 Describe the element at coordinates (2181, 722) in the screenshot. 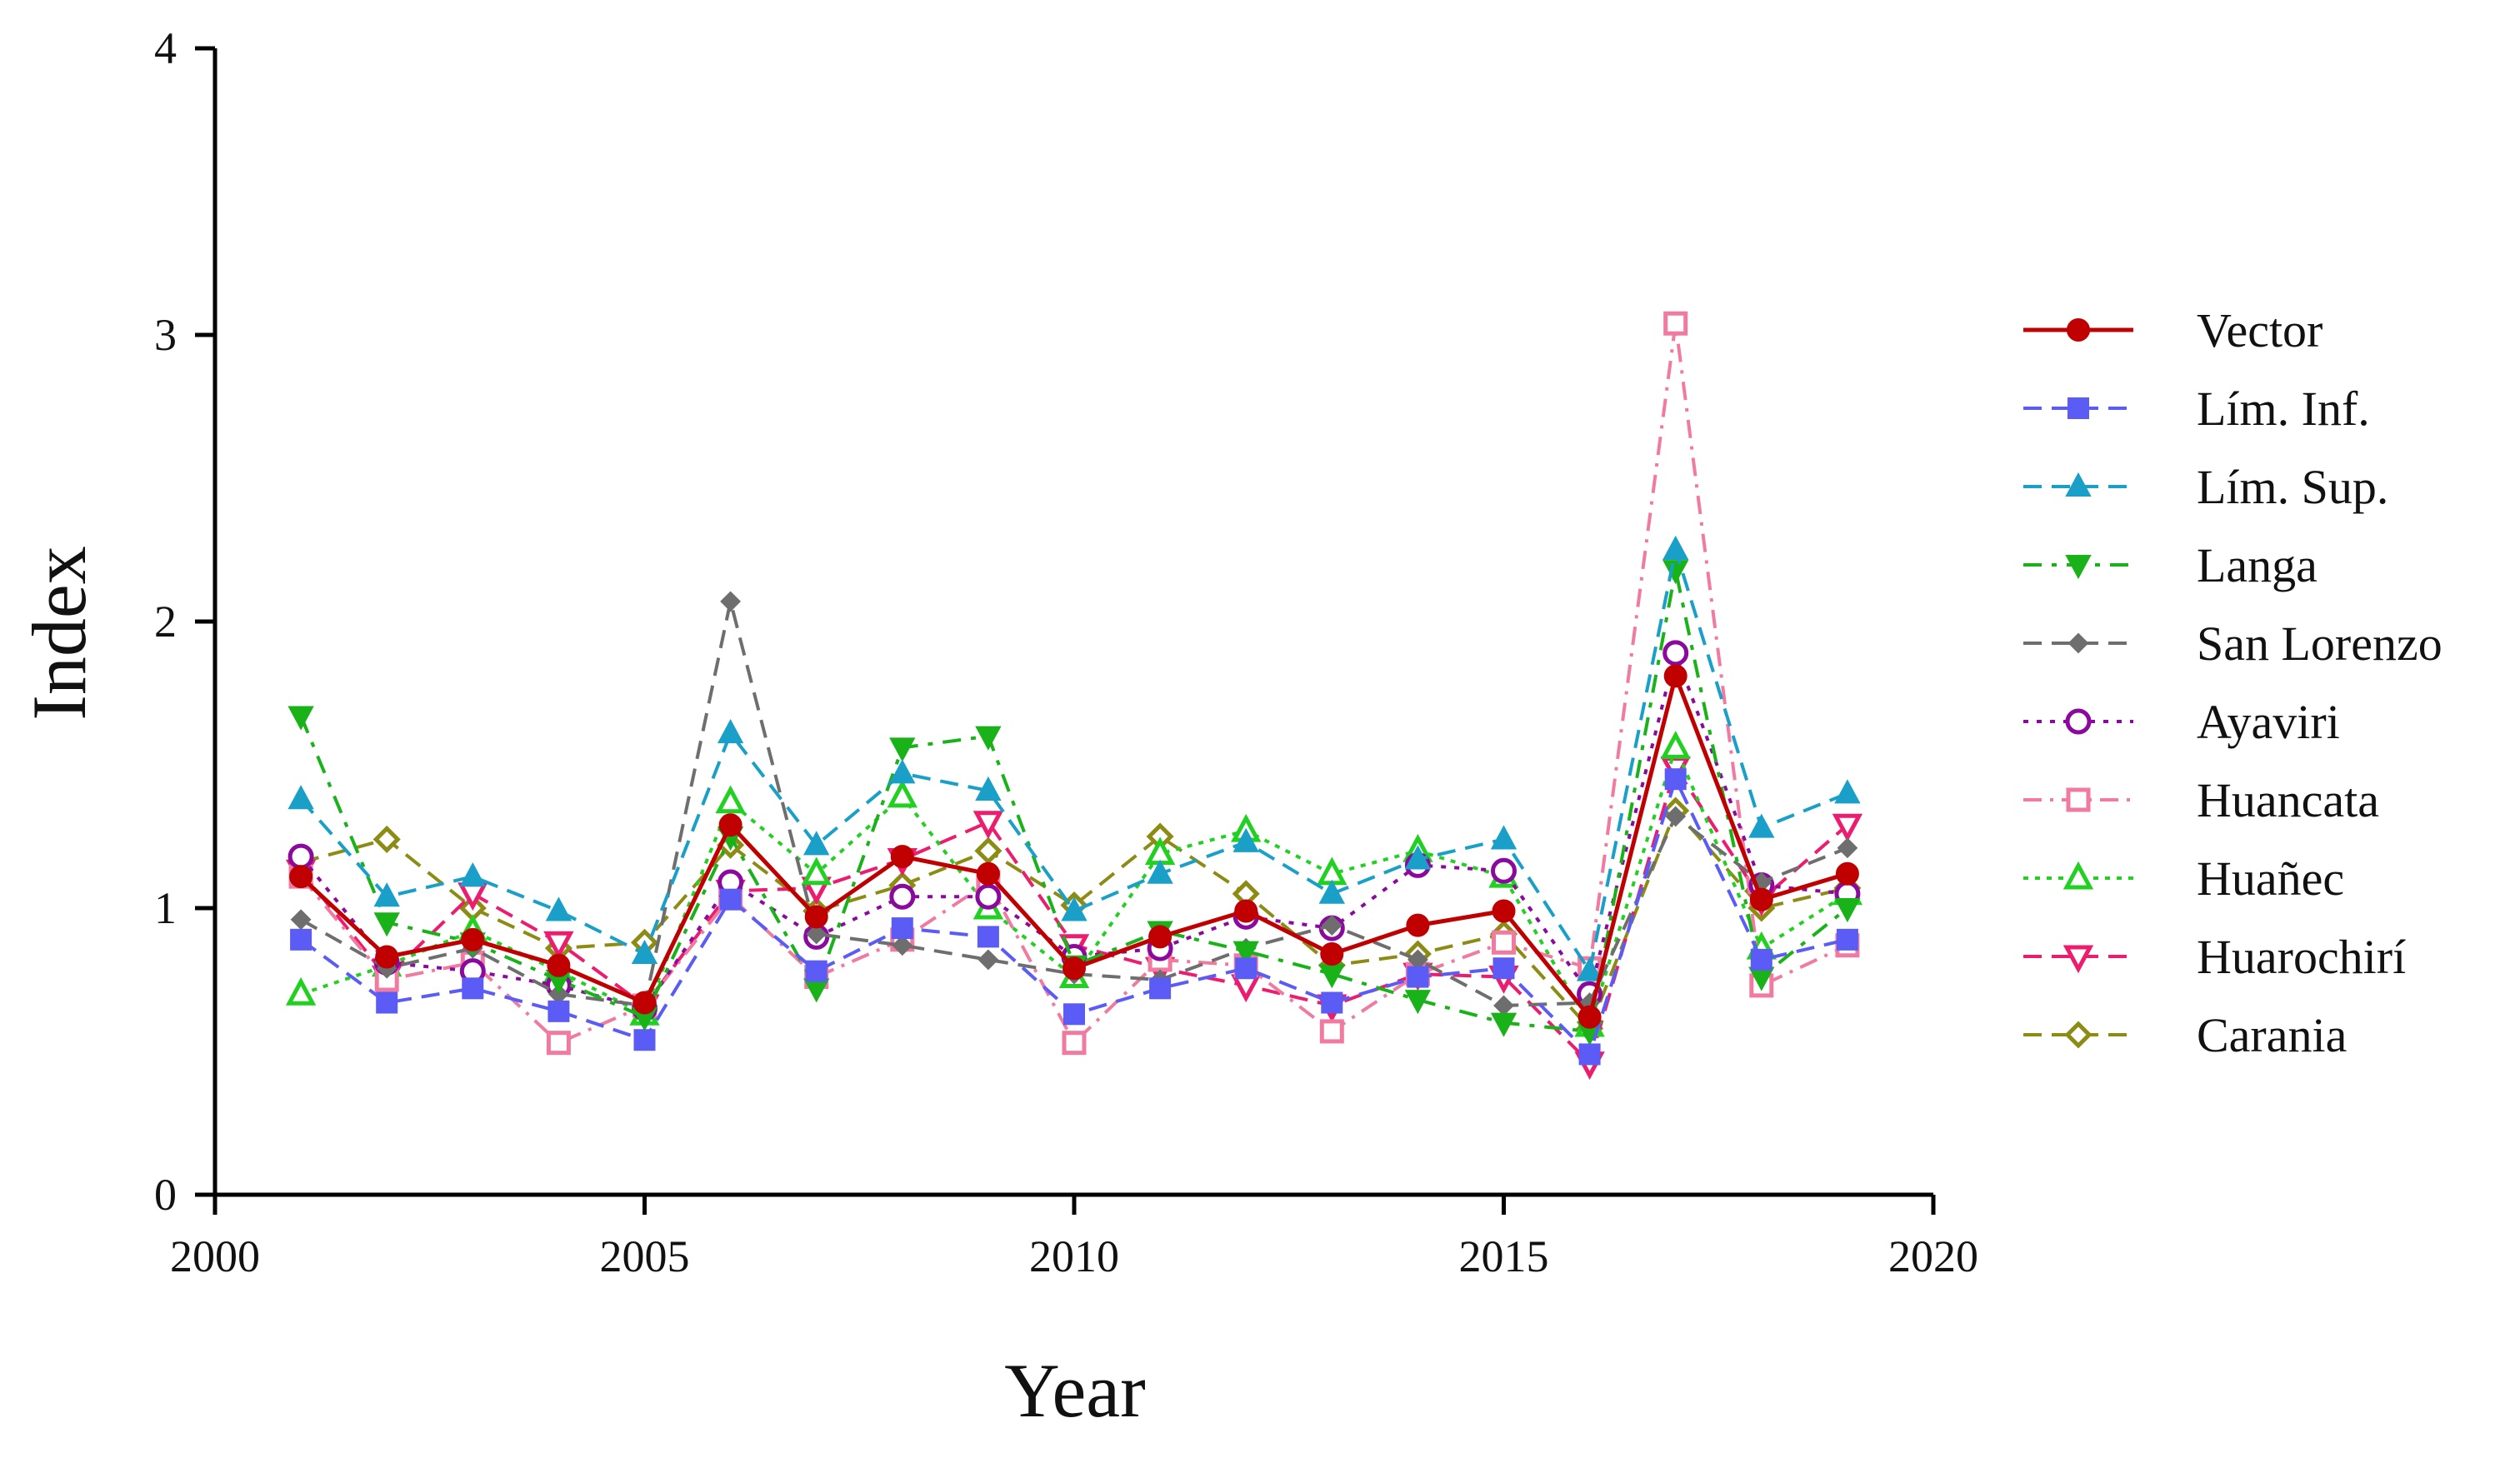

I see `legend-item-ayaviri: Ayaviri` at that location.